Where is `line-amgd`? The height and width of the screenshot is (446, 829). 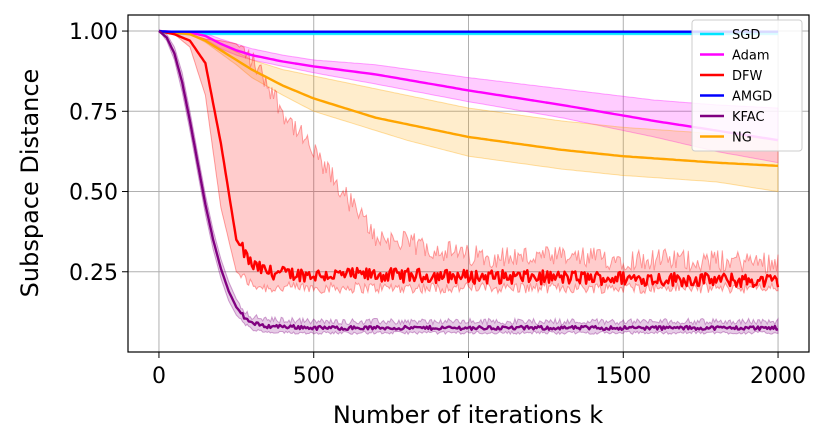 line-amgd is located at coordinates (468, 31).